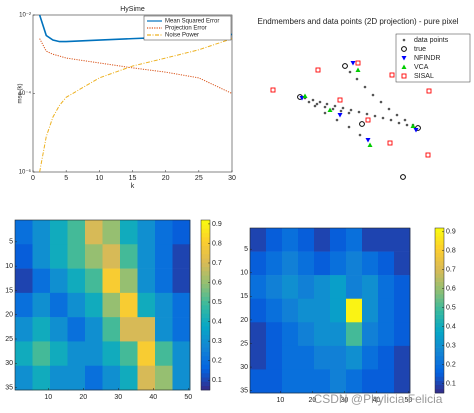 The image size is (474, 413). Describe the element at coordinates (132, 9) in the screenshot. I see `chart-title: HySime` at that location.